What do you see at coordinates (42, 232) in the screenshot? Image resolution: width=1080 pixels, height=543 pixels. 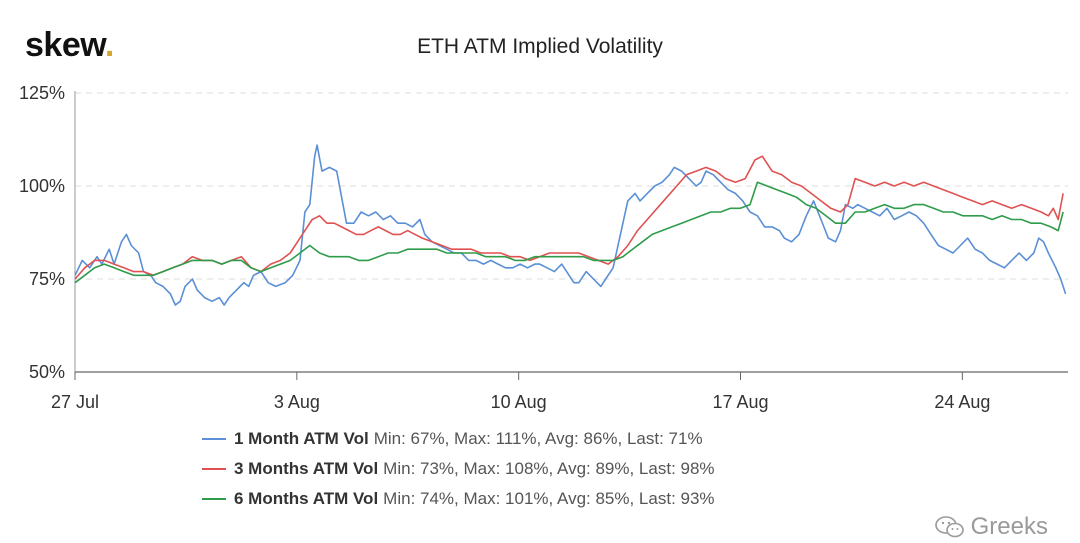 I see `y-axis-ticks: 50% 75% 100% 125%` at bounding box center [42, 232].